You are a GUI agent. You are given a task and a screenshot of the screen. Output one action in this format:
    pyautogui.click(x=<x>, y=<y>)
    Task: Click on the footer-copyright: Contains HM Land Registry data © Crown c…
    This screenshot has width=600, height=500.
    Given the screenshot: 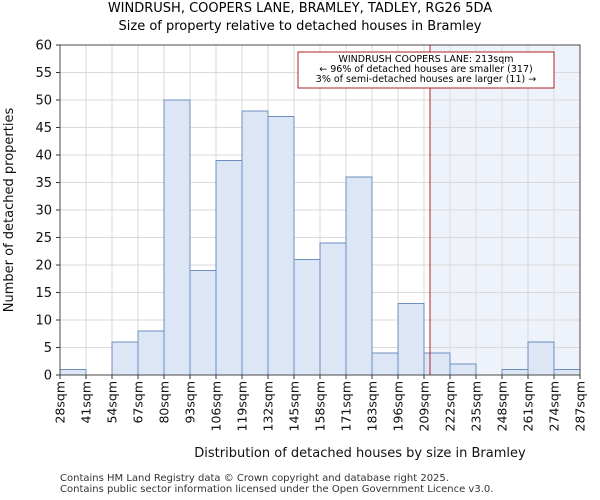 What is the action you would take?
    pyautogui.click(x=254, y=478)
    